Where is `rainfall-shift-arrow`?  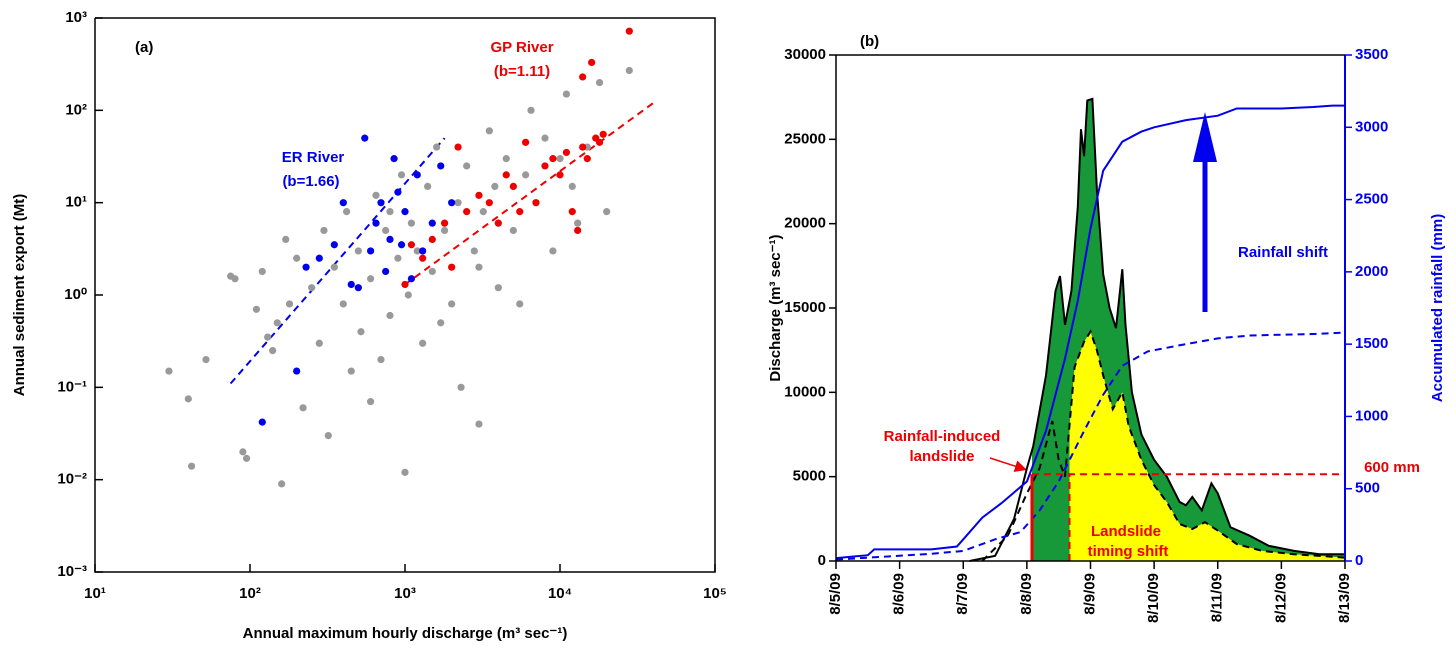 rainfall-shift-arrow is located at coordinates (1205, 212).